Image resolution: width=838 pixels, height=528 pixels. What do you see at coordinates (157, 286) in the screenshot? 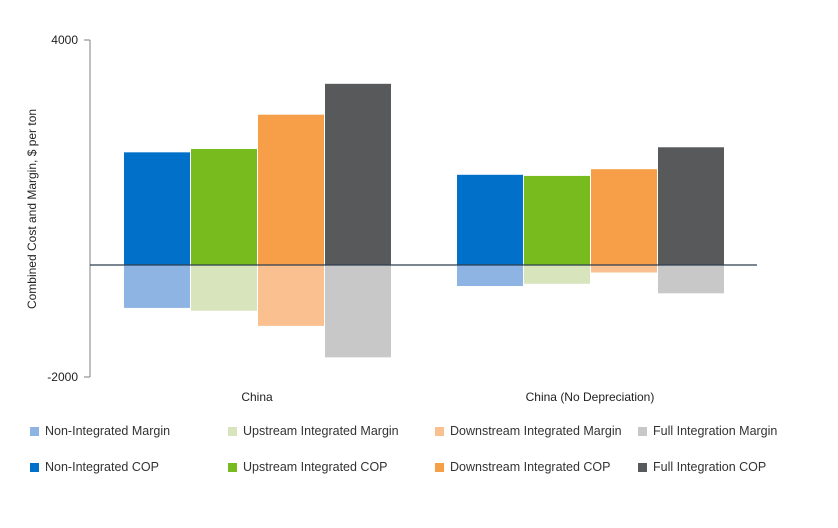
I see `bar-non-integrated-margin-china` at bounding box center [157, 286].